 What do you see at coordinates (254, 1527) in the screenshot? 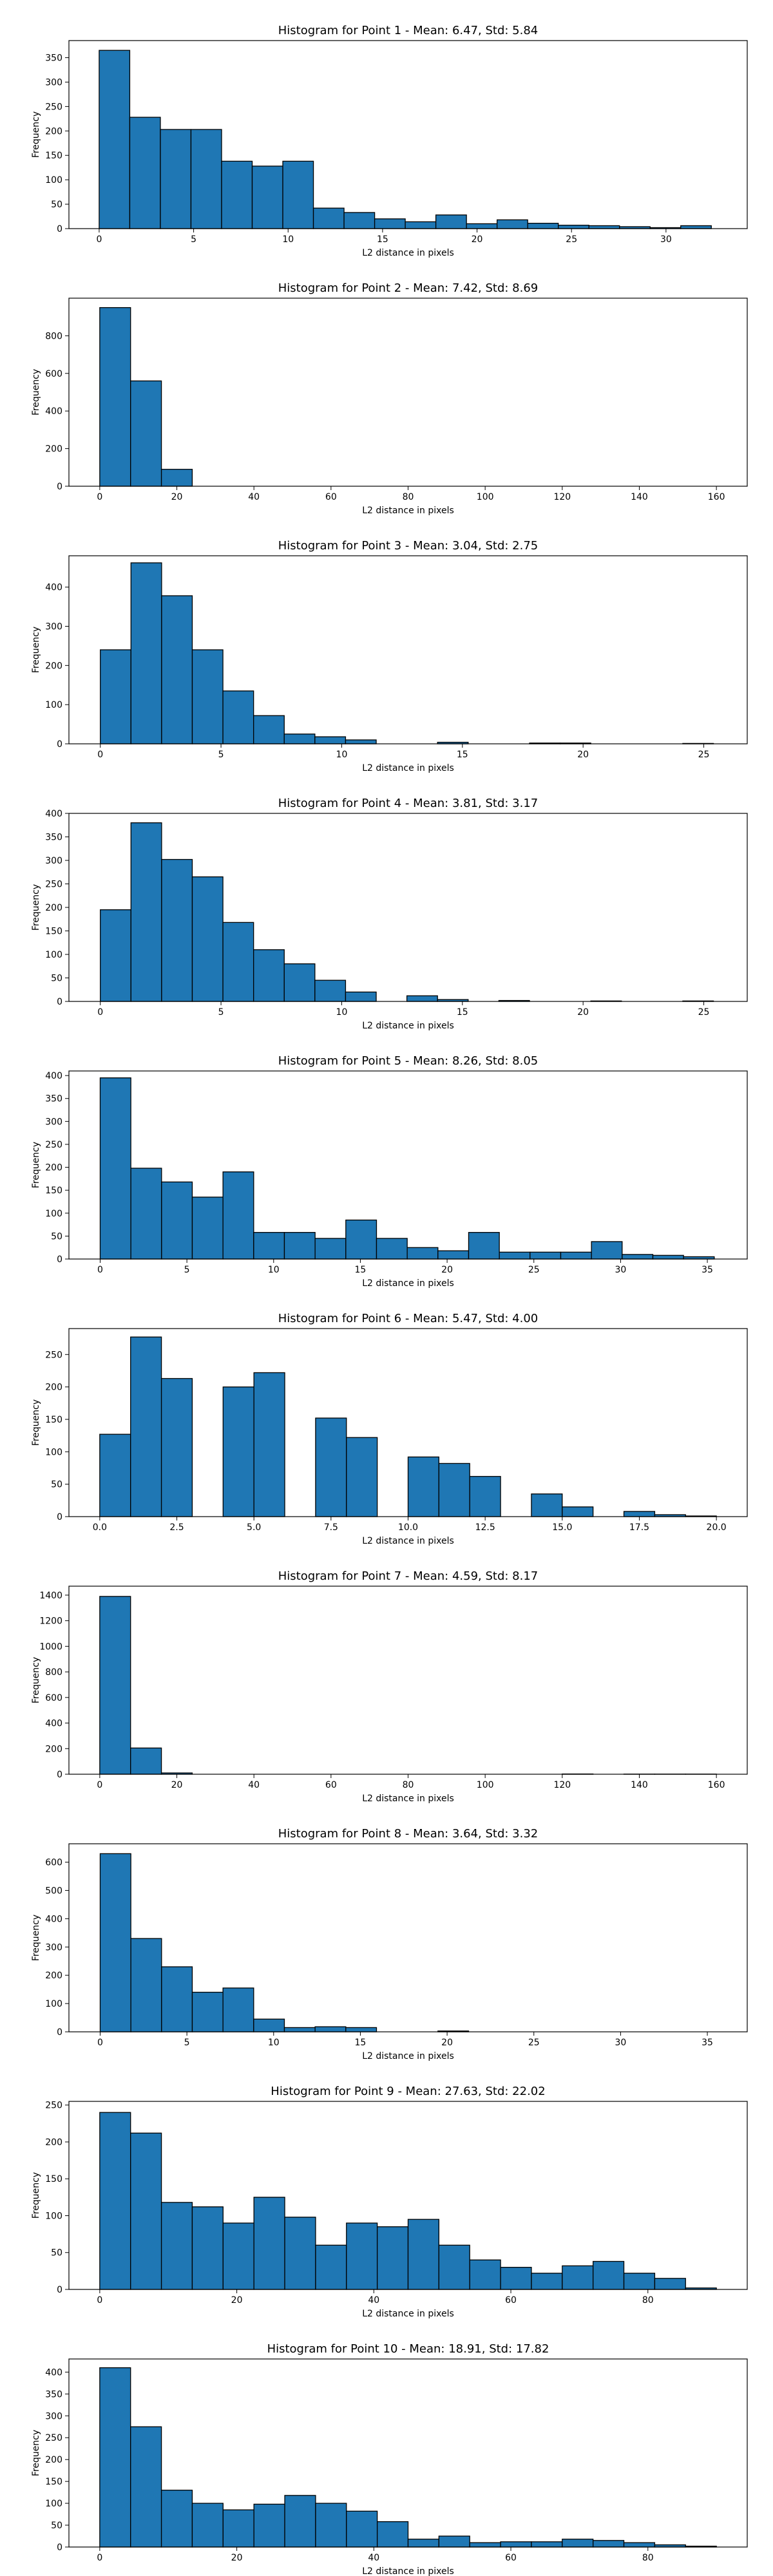
I see `x-tick-label: 5.0` at bounding box center [254, 1527].